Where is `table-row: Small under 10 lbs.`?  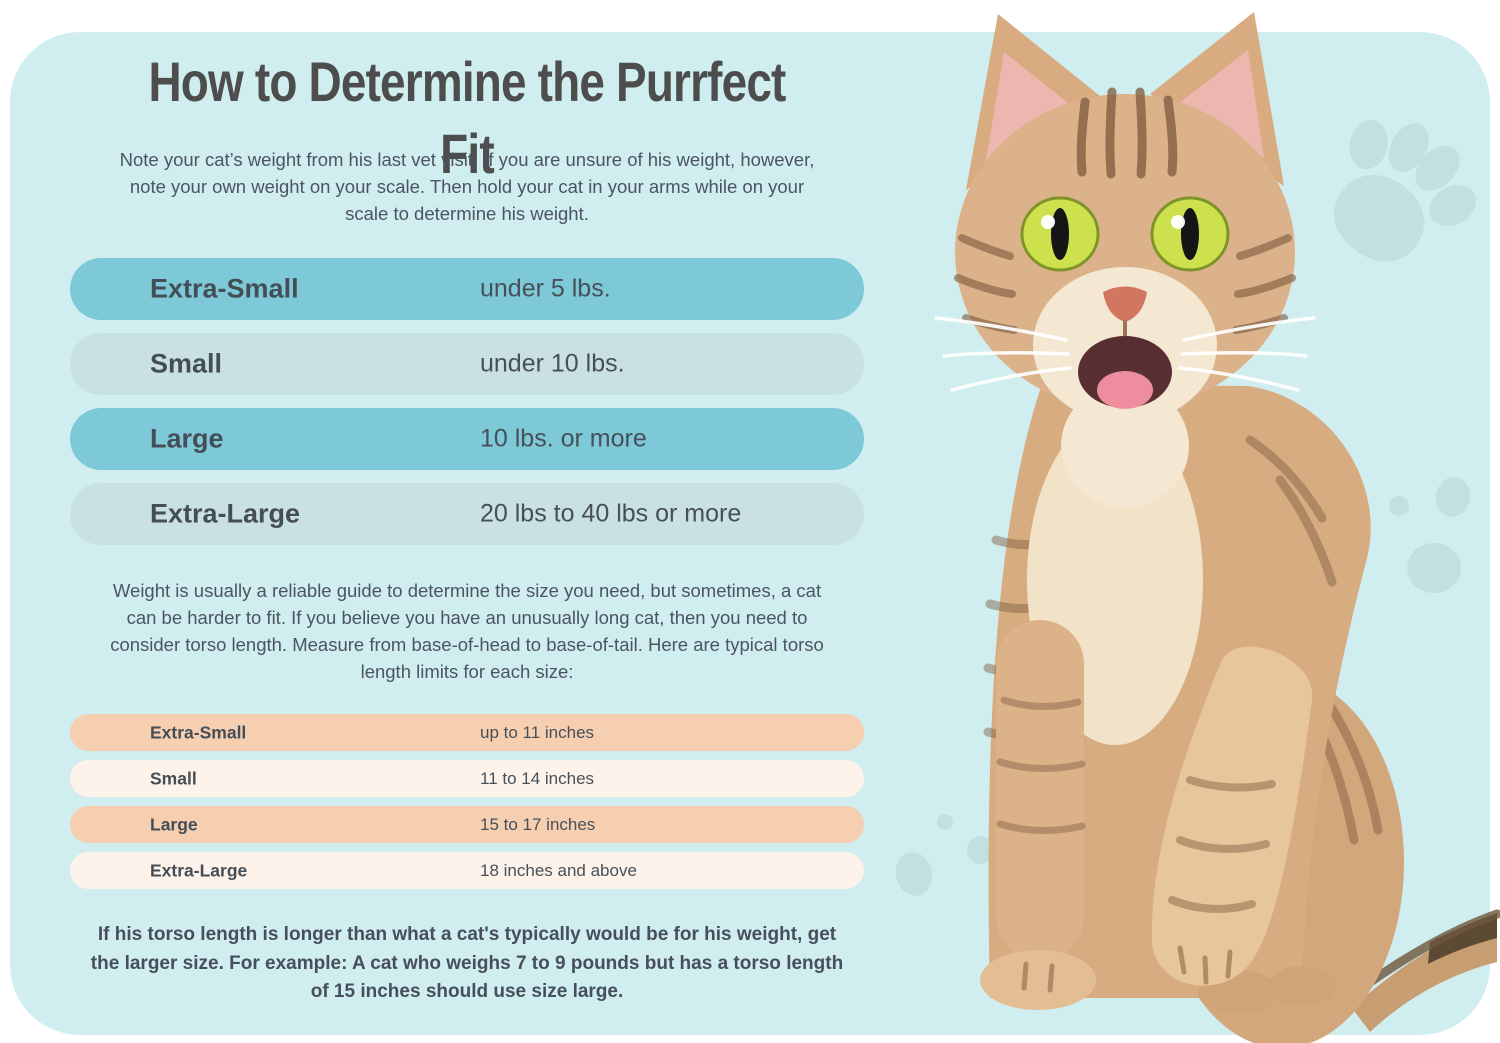
table-row: Small under 10 lbs. is located at coordinates (467, 364).